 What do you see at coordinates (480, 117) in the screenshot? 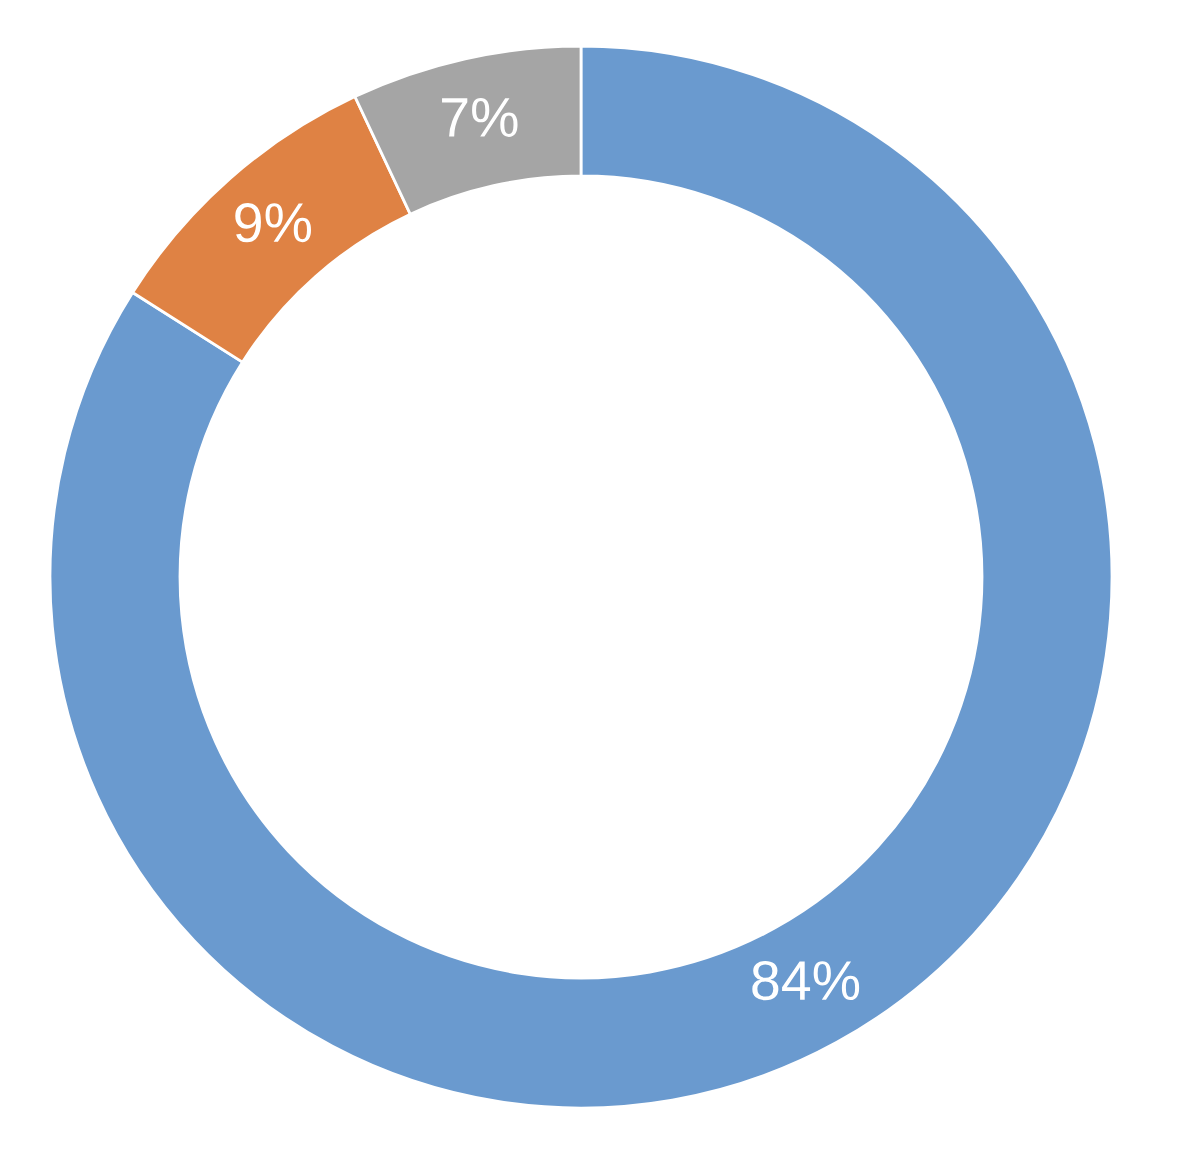
I see `data-label: 7%` at bounding box center [480, 117].